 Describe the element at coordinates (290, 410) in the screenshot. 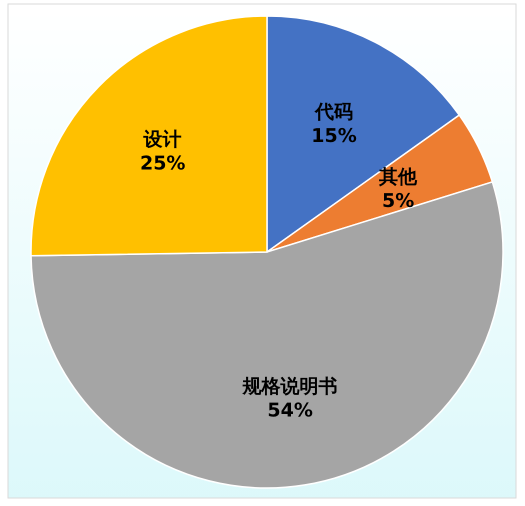

I see `data-label: 54%` at that location.